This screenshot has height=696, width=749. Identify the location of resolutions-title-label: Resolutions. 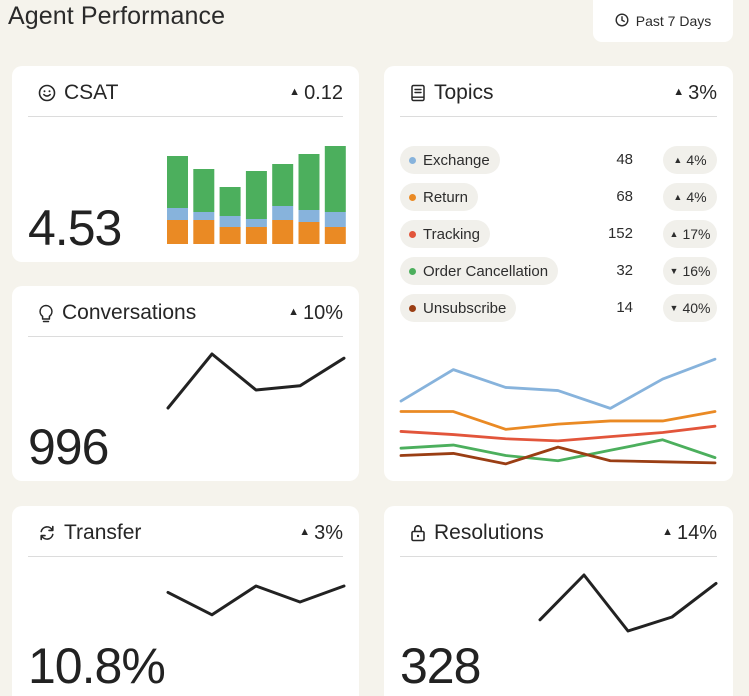
(489, 532).